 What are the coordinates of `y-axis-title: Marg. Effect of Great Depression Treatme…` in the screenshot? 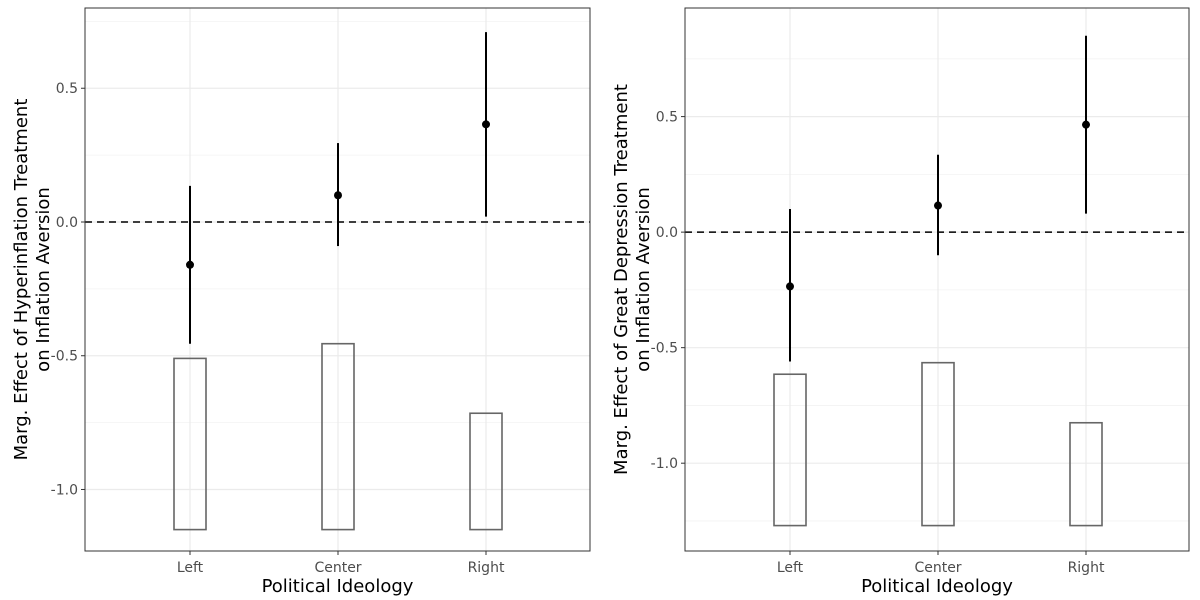 It's located at (621, 279).